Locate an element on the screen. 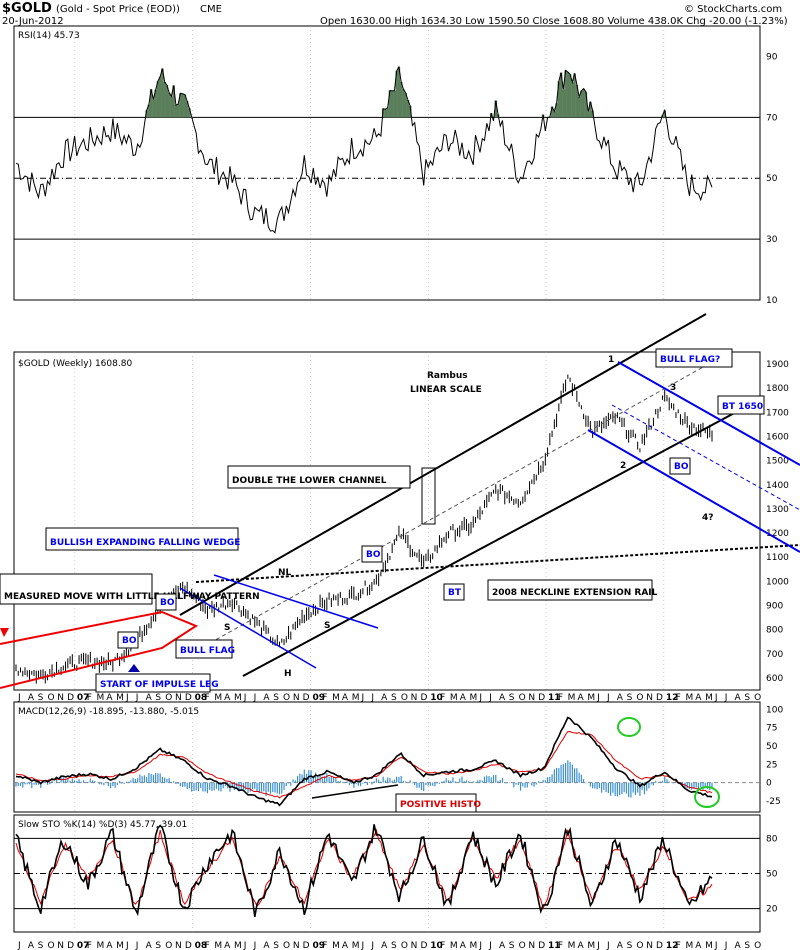 The height and width of the screenshot is (950, 800). measured-move-label-box is located at coordinates (76, 589).